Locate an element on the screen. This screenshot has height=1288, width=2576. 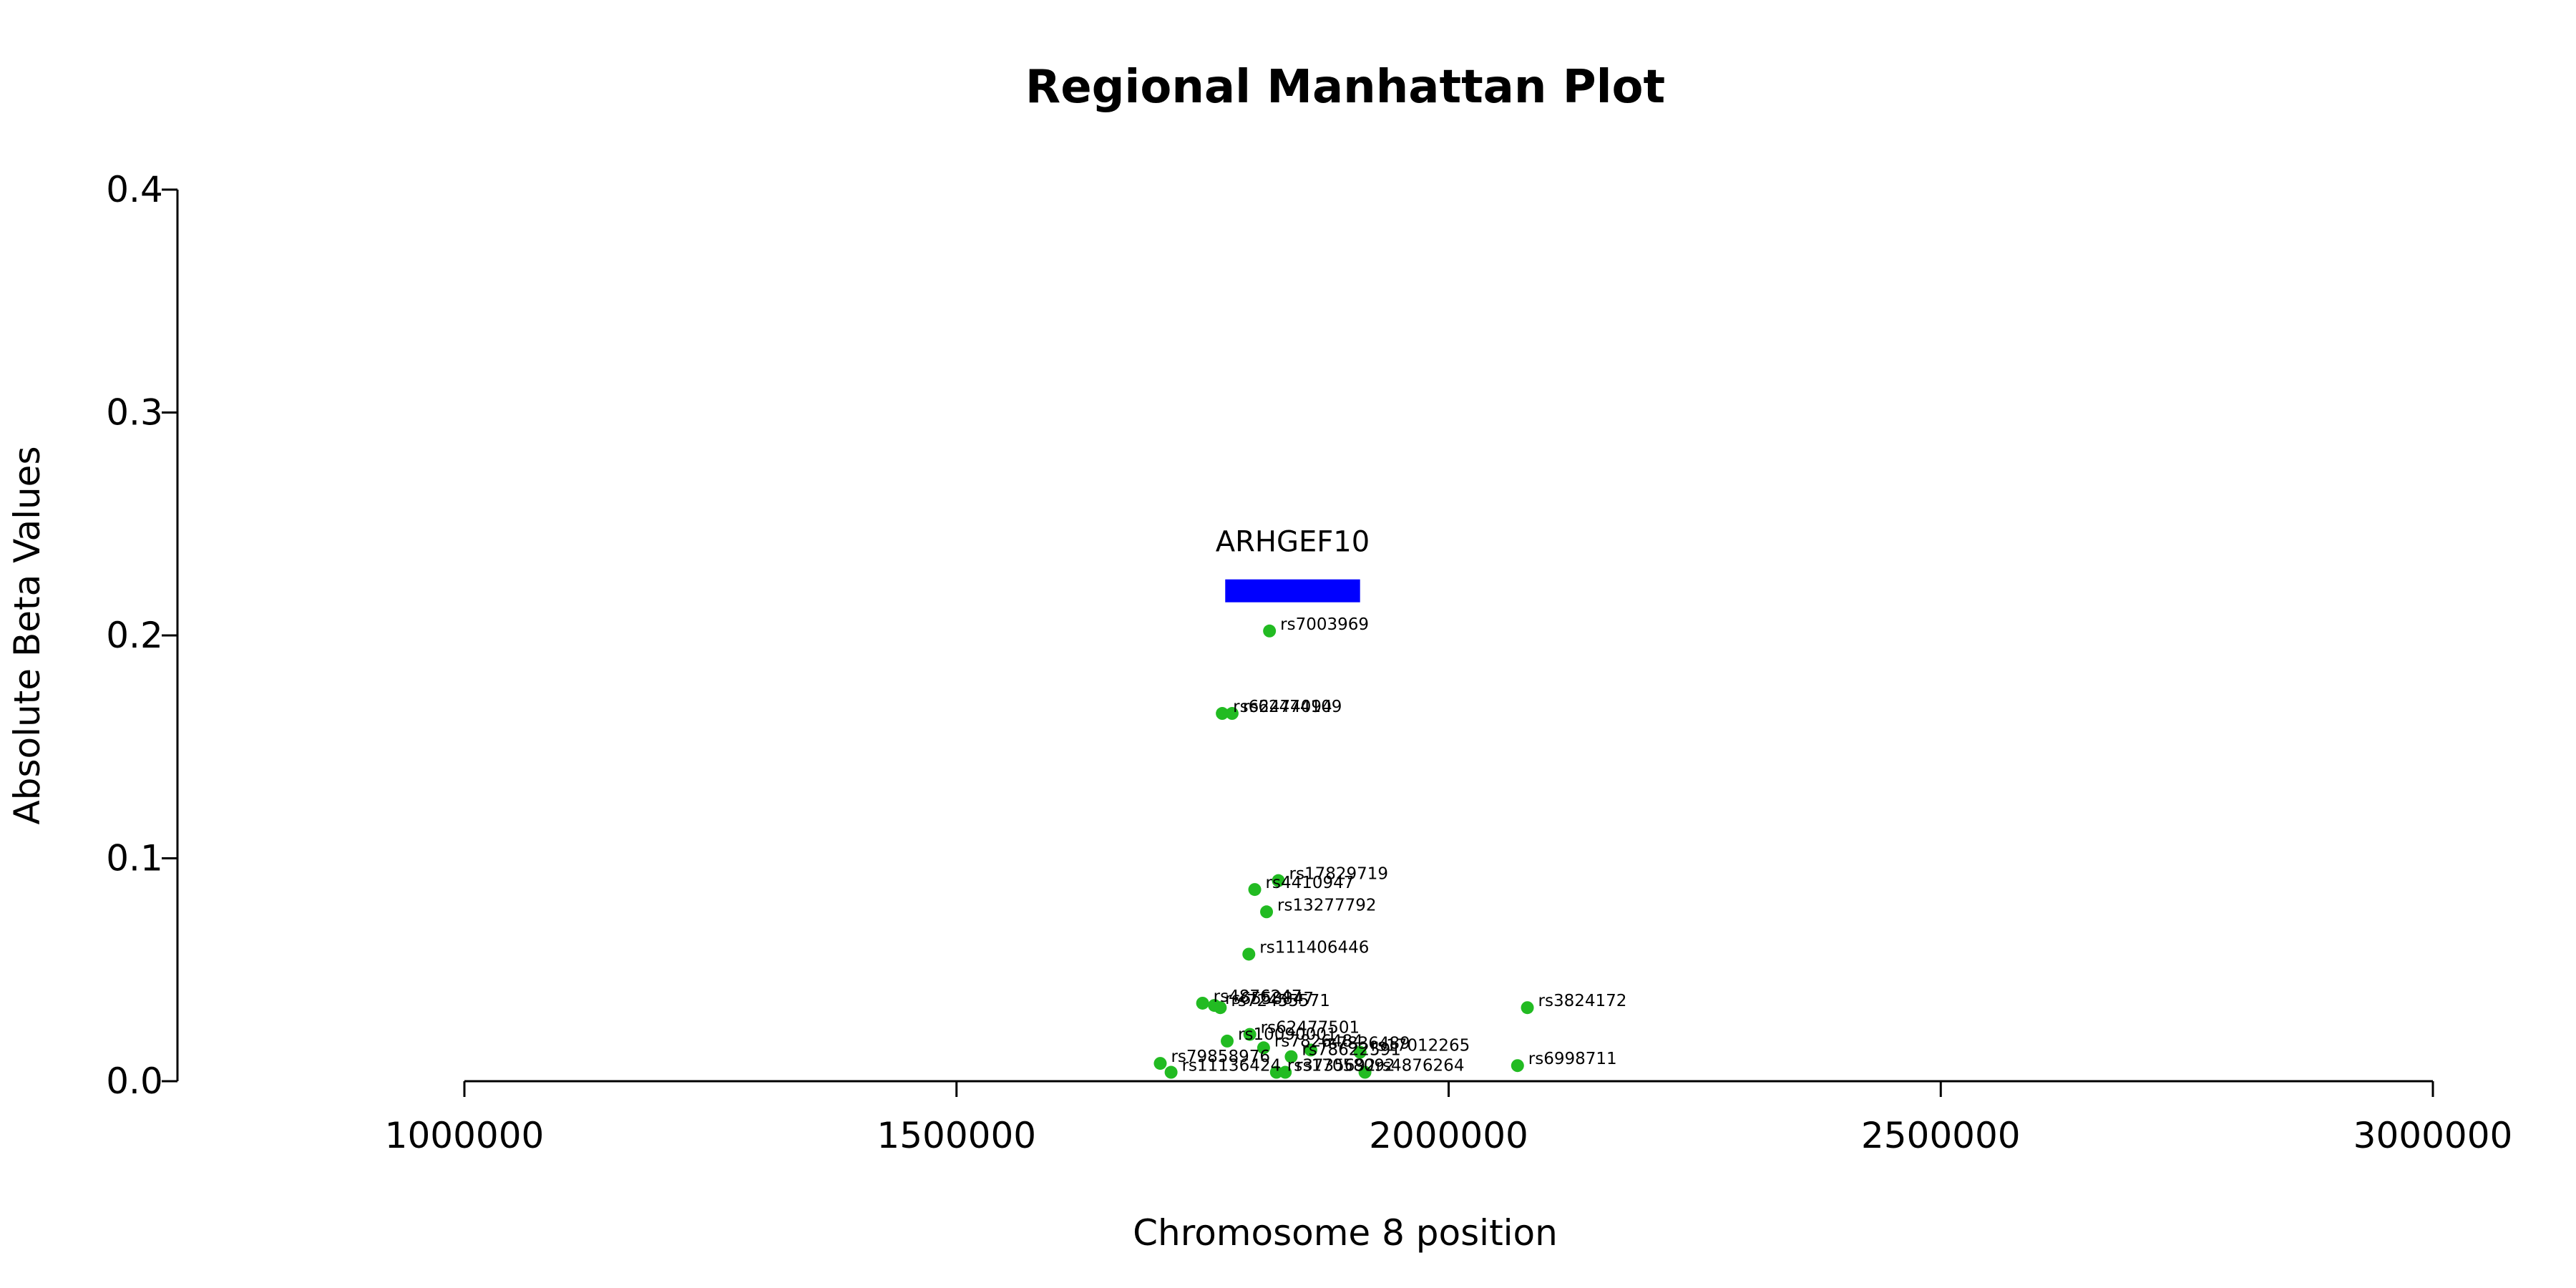
snp-label: rs17058092 is located at coordinates (1345, 1066).